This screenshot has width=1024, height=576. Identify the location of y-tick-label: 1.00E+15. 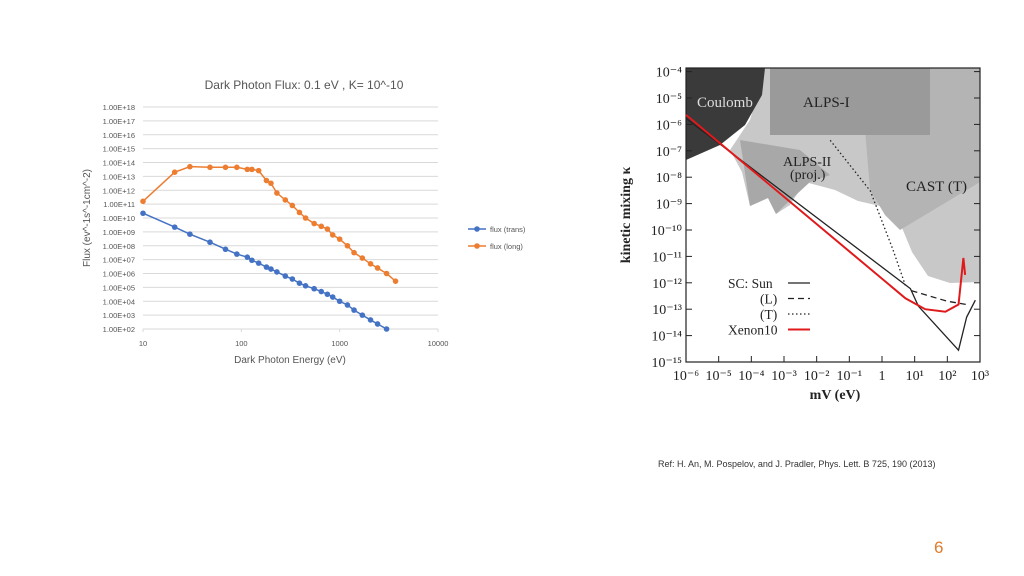
(119, 149).